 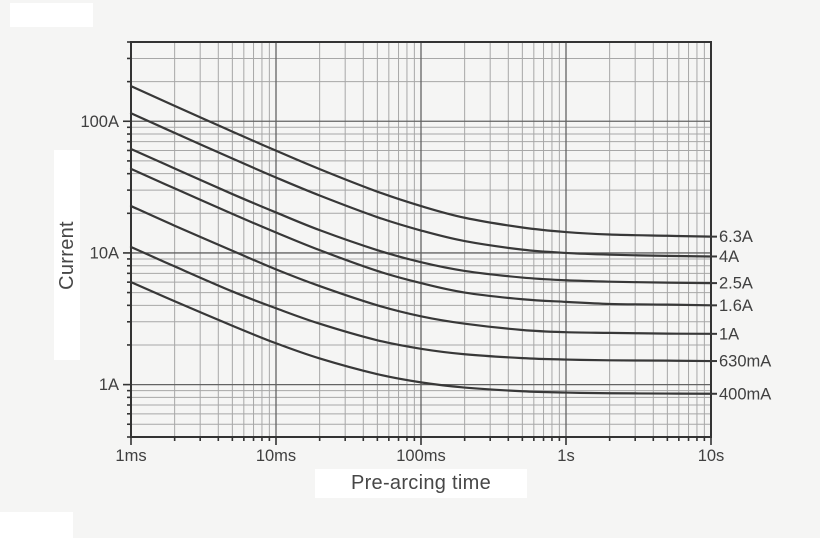 I want to click on y-axis-title: Current, so click(x=66, y=255).